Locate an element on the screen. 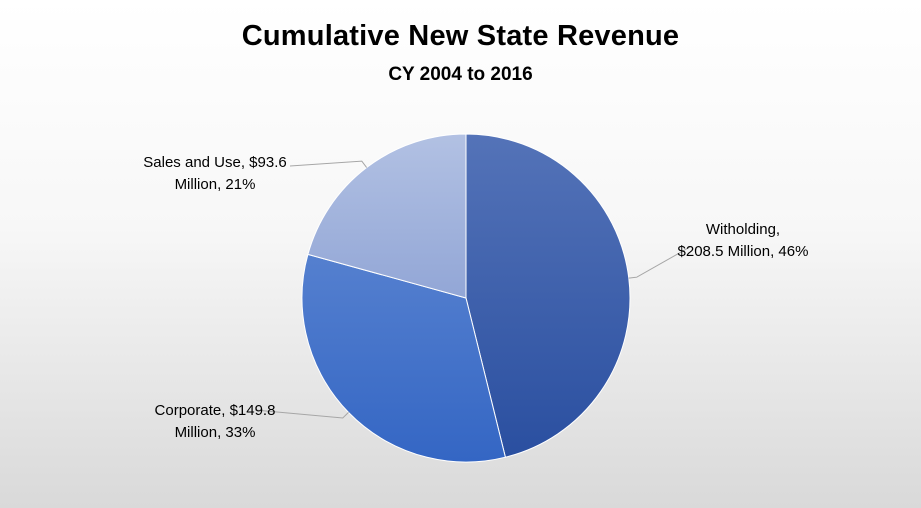 This screenshot has width=921, height=508. slice-label-line: Witholding, is located at coordinates (743, 229).